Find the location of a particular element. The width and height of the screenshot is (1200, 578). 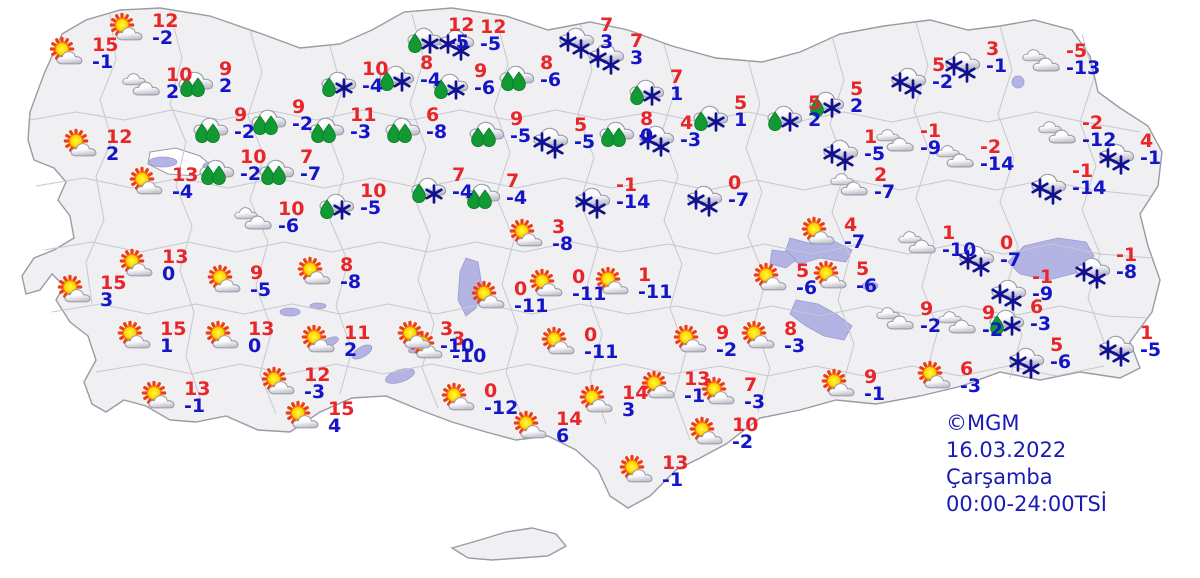

min-temperature: 0 is located at coordinates (647, 136).